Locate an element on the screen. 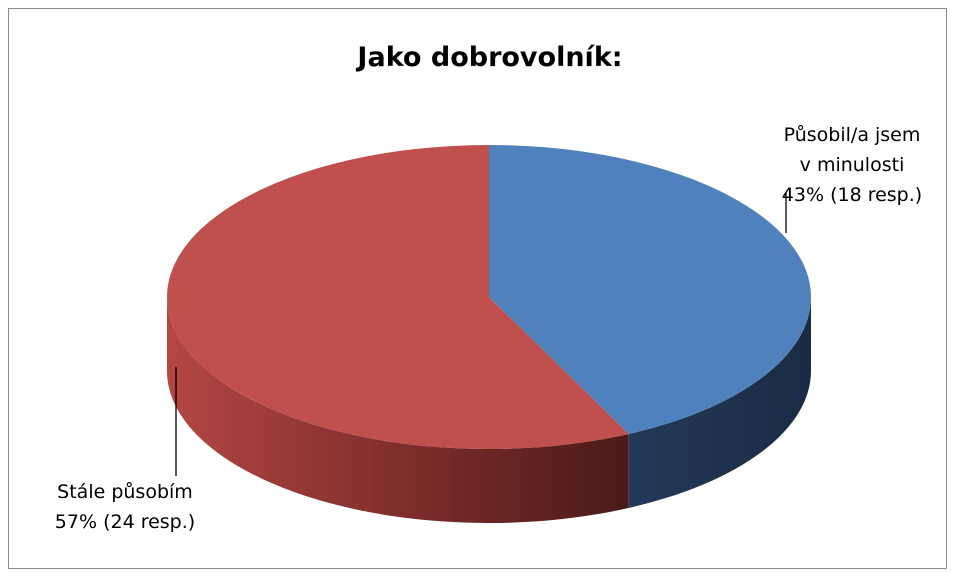 Image resolution: width=957 pixels, height=579 pixels. data-label-current-line-1: Stále působím is located at coordinates (125, 492).